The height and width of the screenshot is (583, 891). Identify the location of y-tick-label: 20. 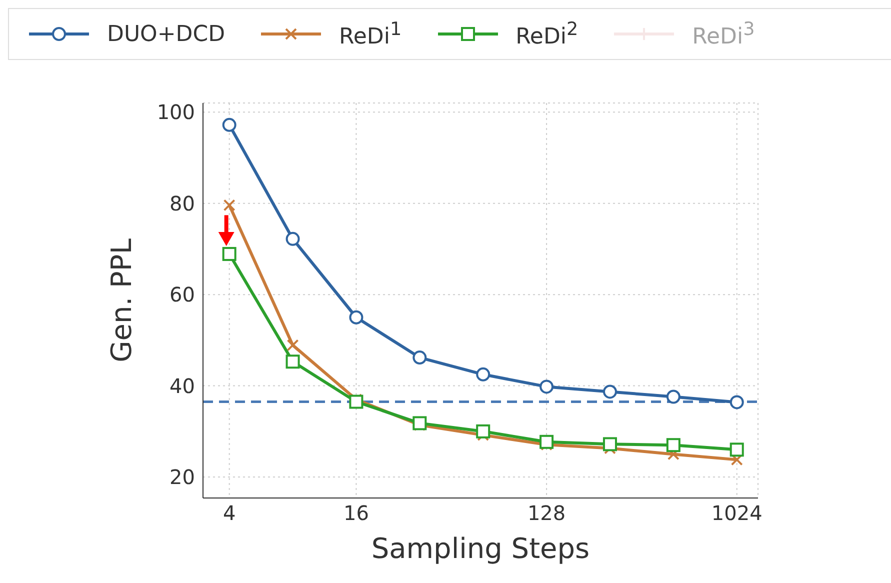
(182, 477).